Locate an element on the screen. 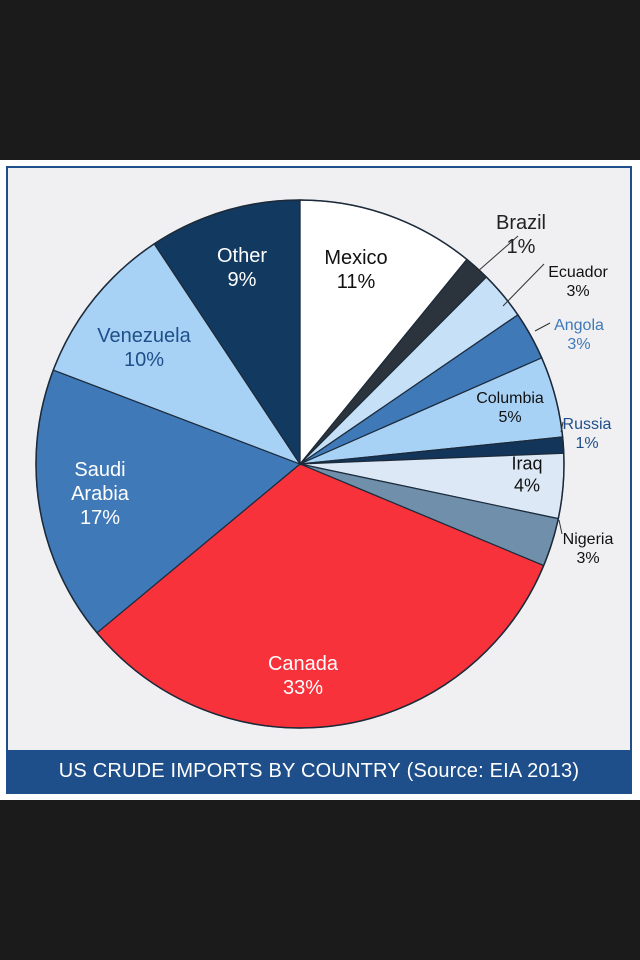  leader-line-nigeria is located at coordinates (560, 527).